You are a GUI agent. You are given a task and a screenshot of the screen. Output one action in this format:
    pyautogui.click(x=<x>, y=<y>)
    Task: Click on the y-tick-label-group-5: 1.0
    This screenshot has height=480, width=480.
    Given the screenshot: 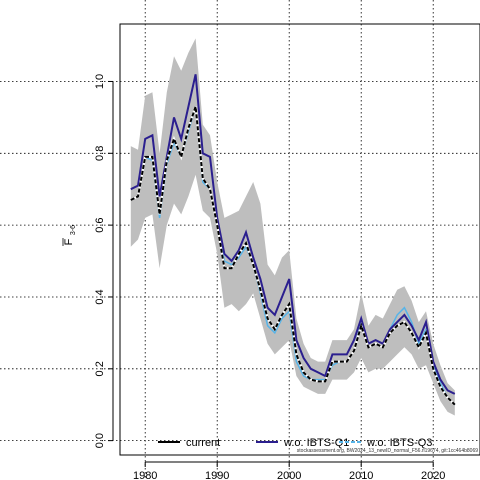 What is the action you would take?
    pyautogui.click(x=100, y=81)
    